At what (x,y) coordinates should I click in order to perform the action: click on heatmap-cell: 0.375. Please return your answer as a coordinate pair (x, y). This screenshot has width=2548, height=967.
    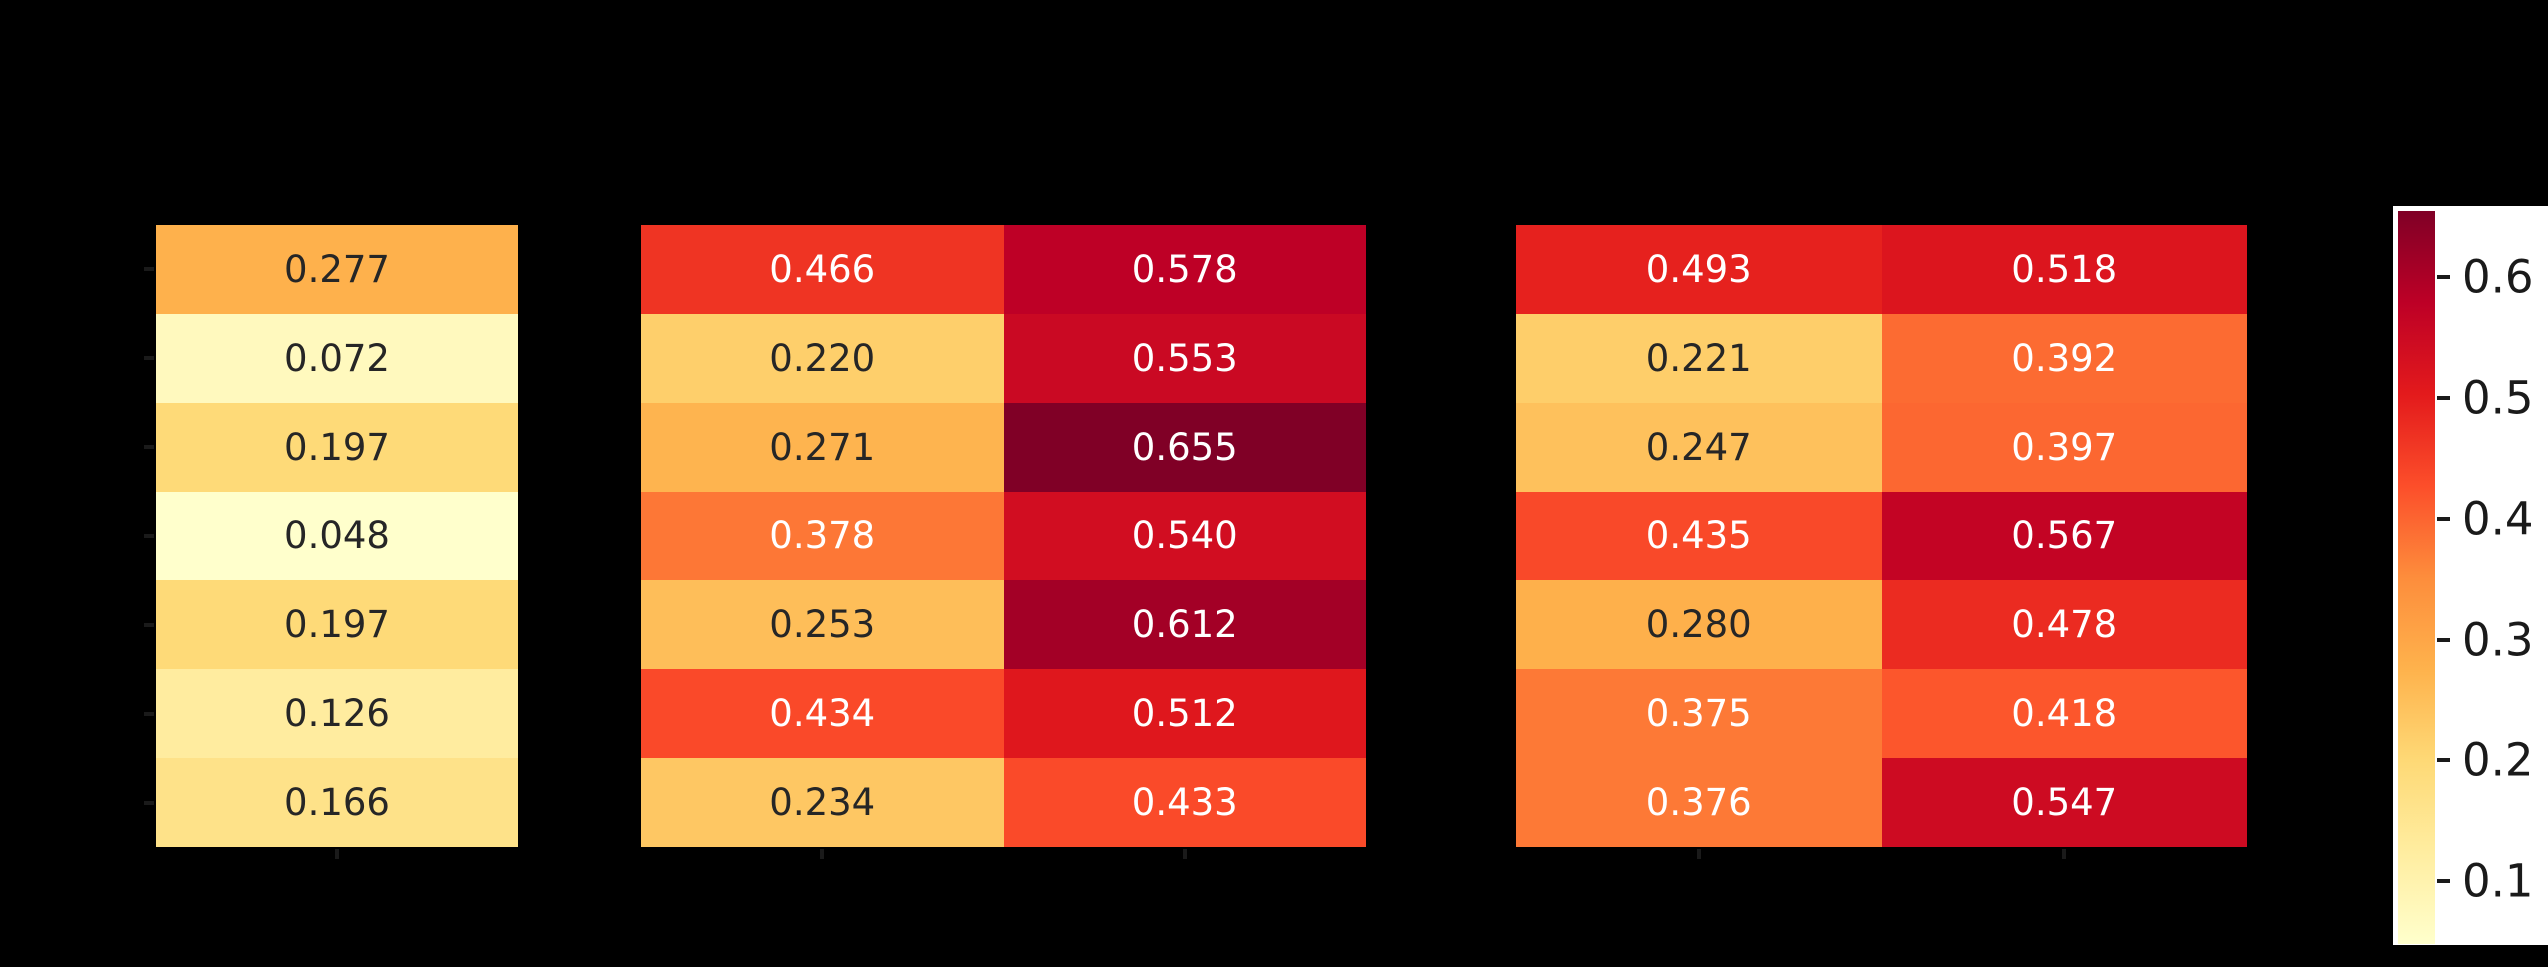
    Looking at the image, I should click on (1699, 714).